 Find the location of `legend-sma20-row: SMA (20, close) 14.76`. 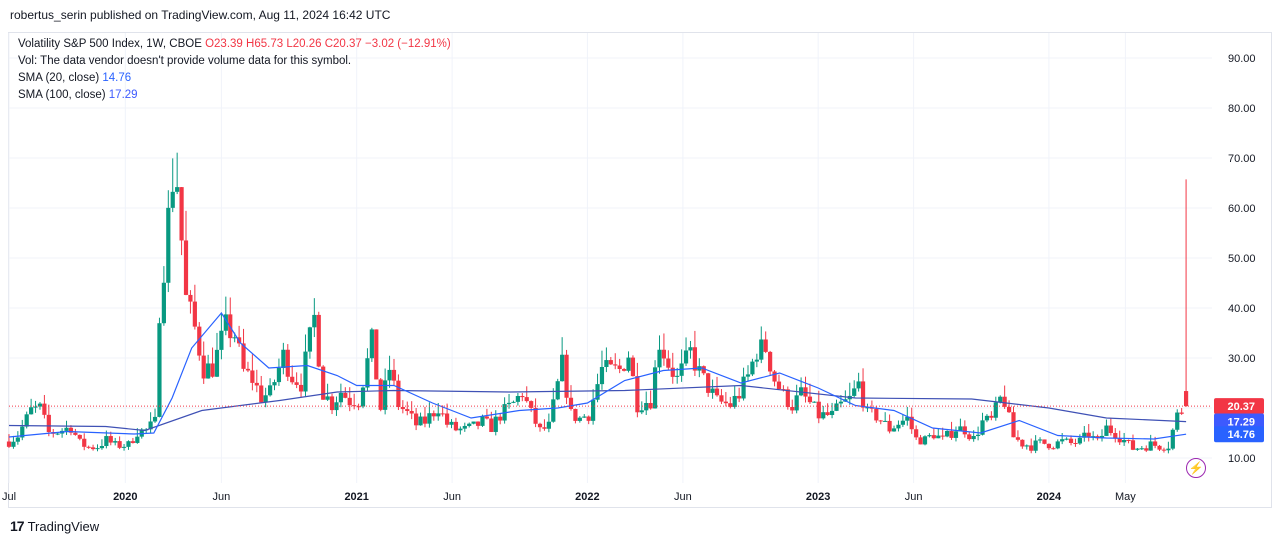

legend-sma20-row: SMA (20, close) 14.76 is located at coordinates (234, 78).